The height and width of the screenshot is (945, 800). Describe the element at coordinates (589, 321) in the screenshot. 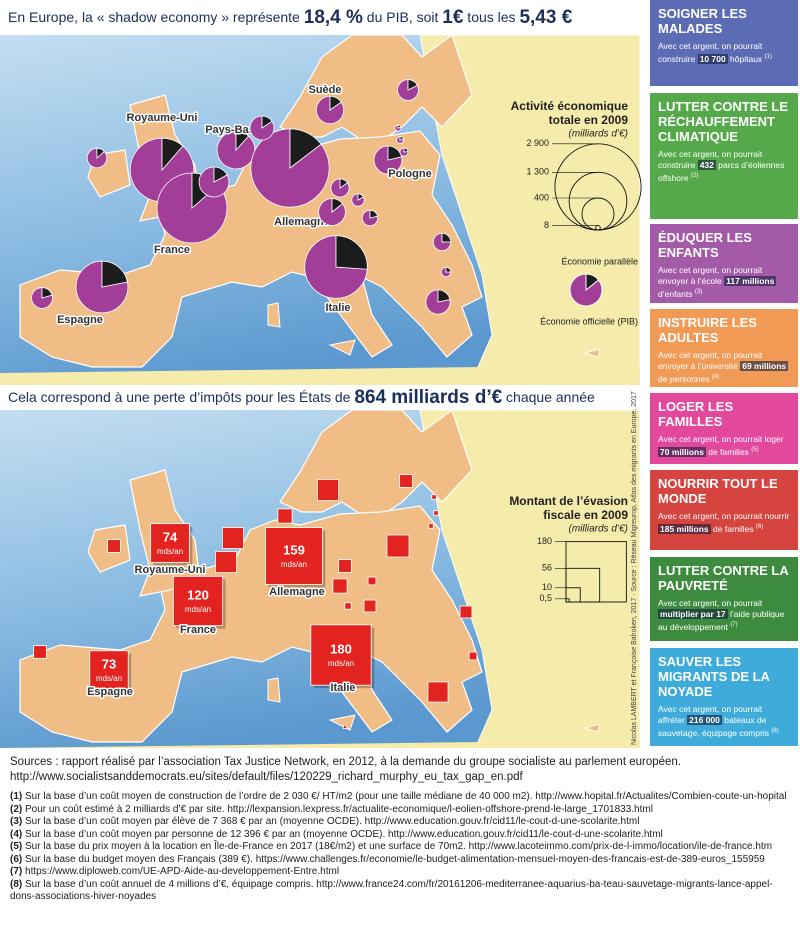

I see `legend-series: Économie officielle (PIB)` at that location.